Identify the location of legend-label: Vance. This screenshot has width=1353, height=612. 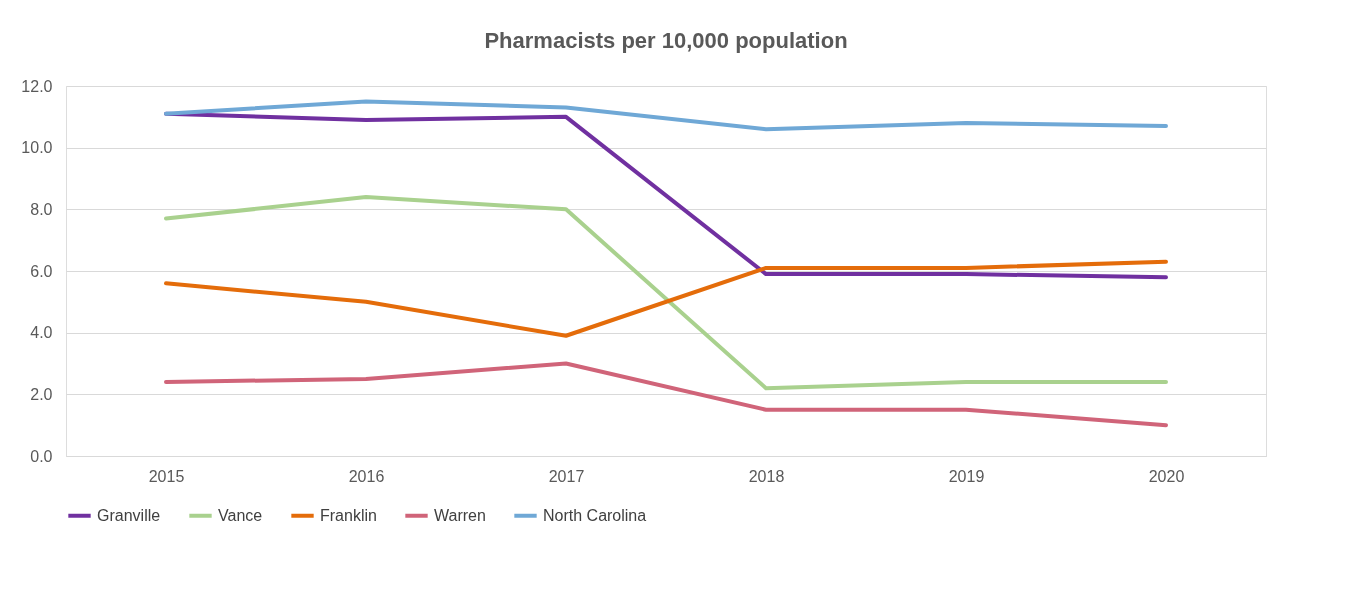
(240, 515).